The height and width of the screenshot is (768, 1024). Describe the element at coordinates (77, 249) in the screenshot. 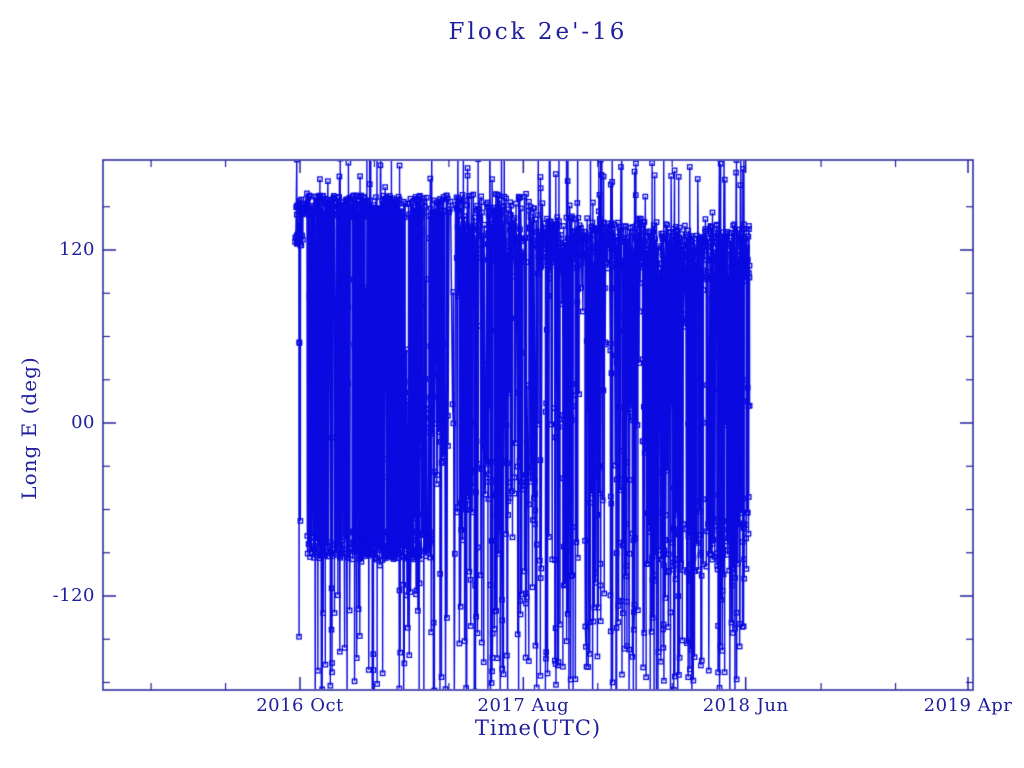

I see `y-tick-label: 120` at that location.